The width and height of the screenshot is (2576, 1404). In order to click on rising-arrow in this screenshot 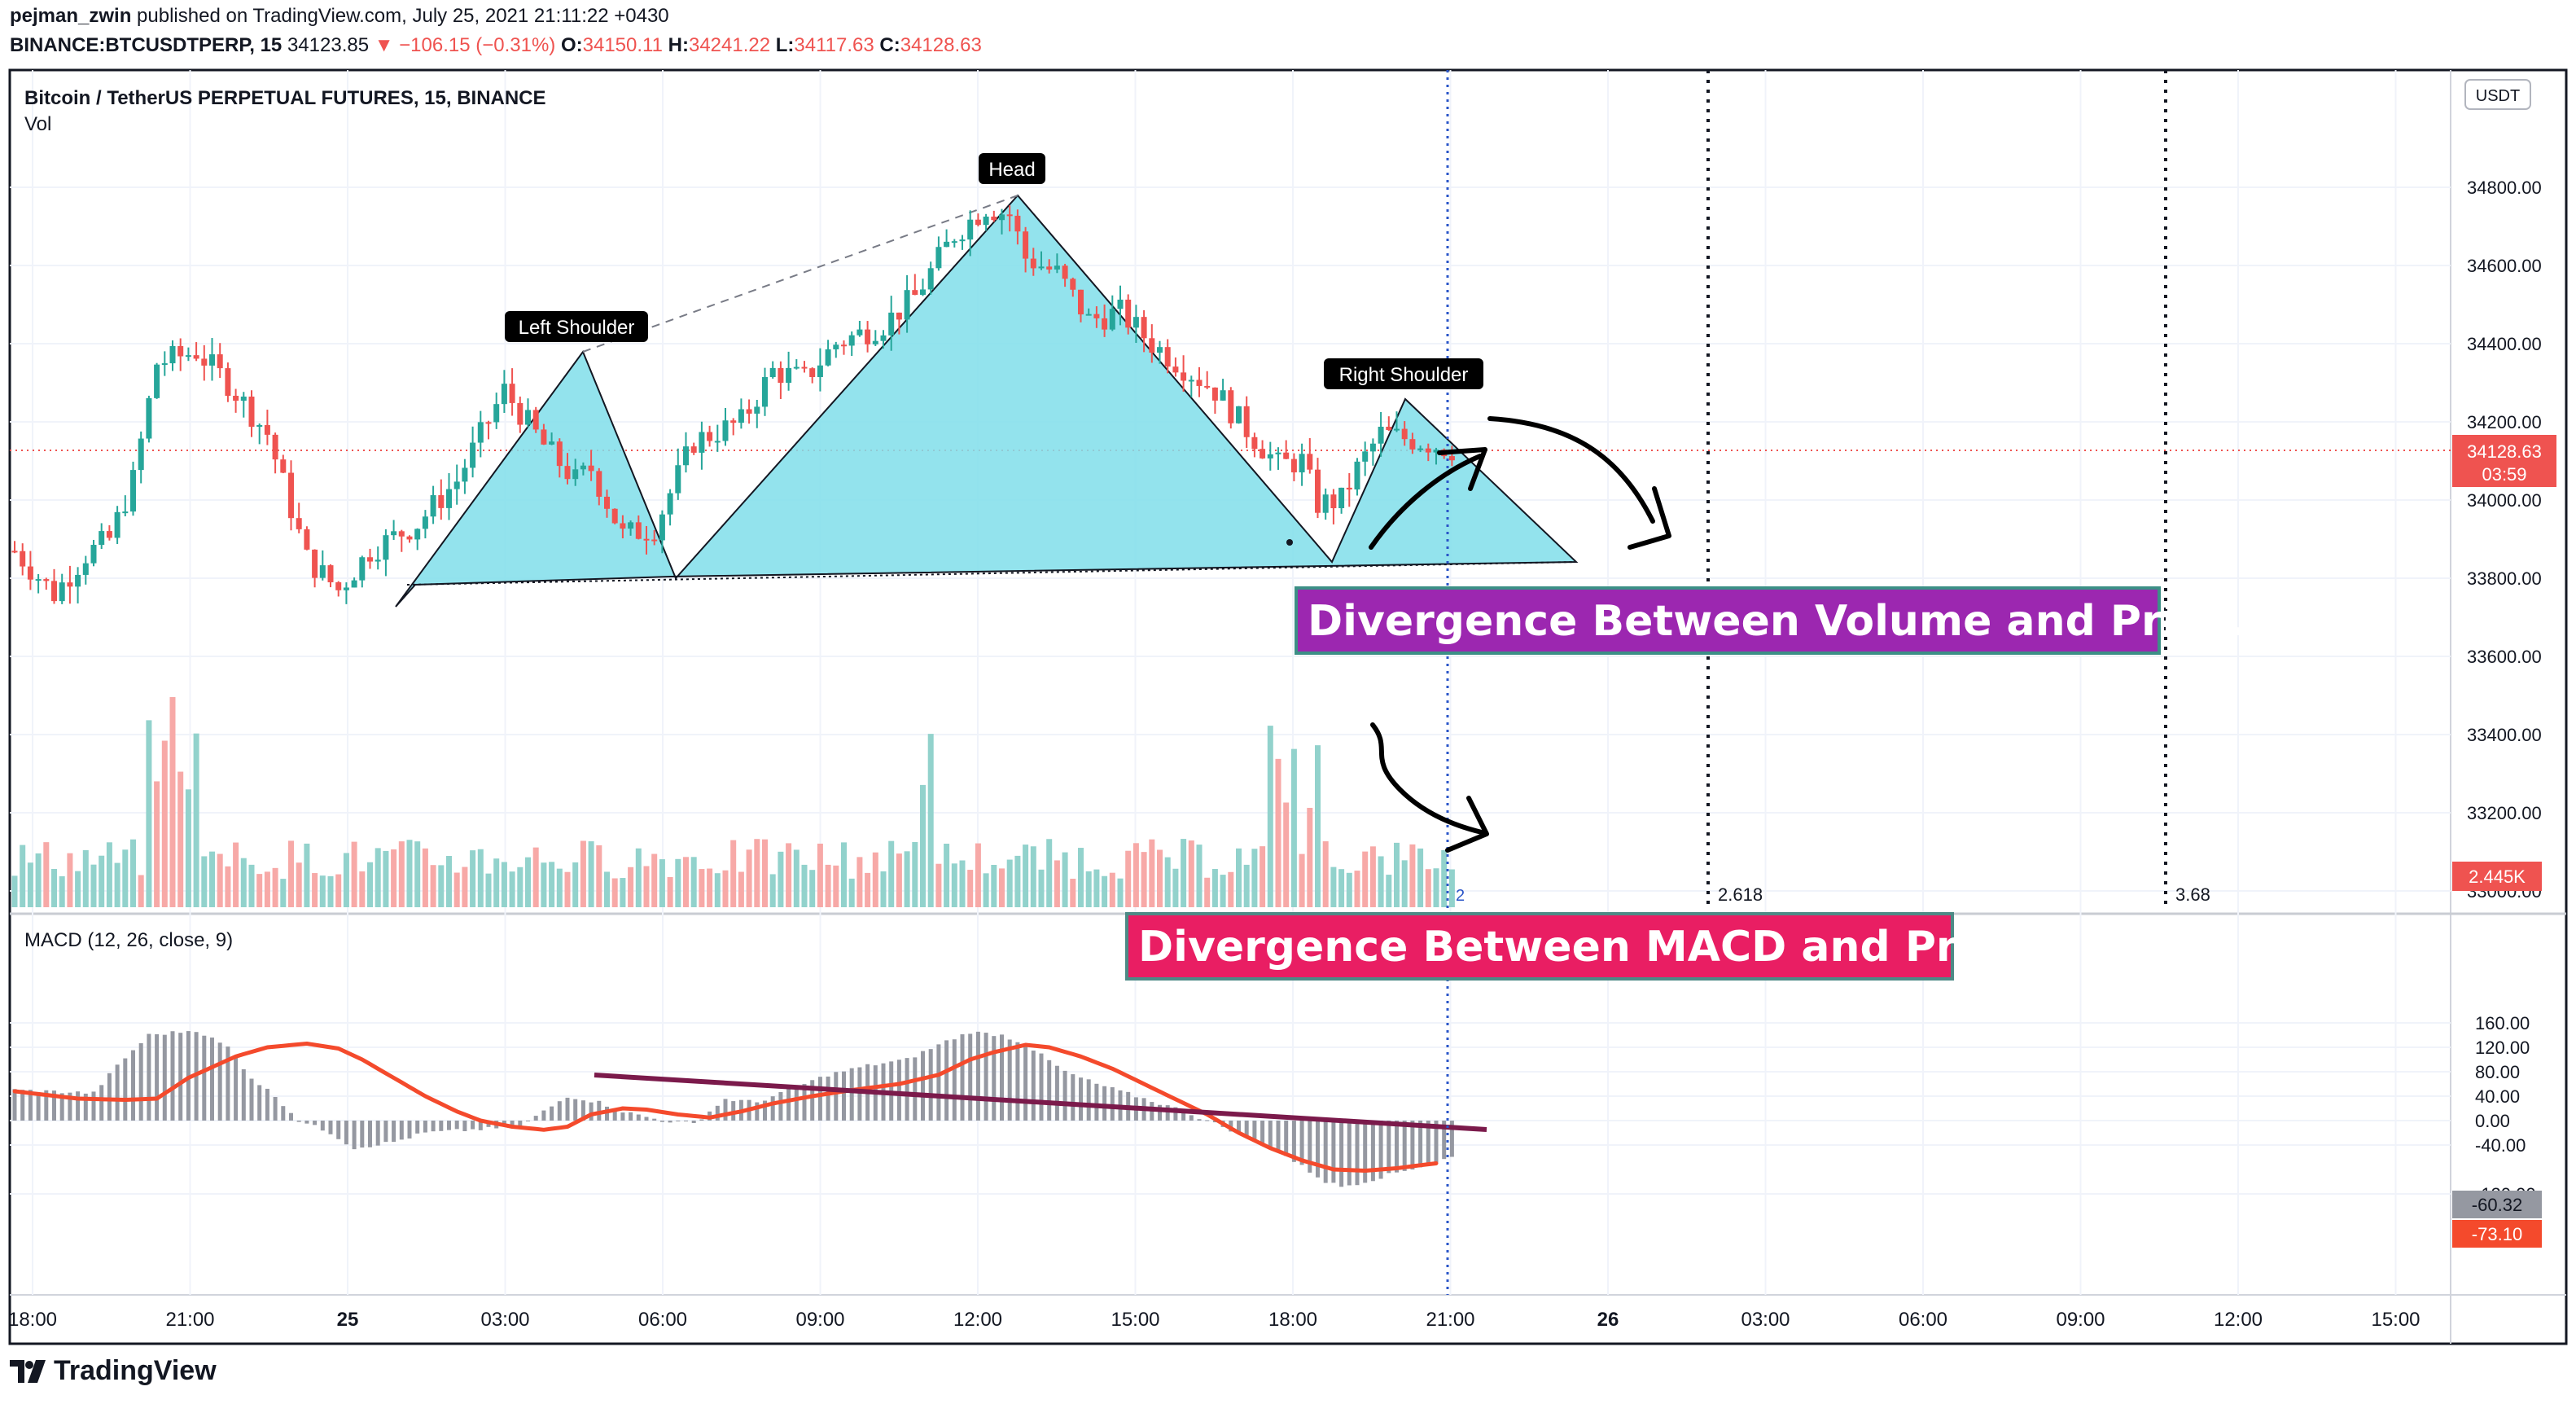, I will do `click(1426, 502)`.